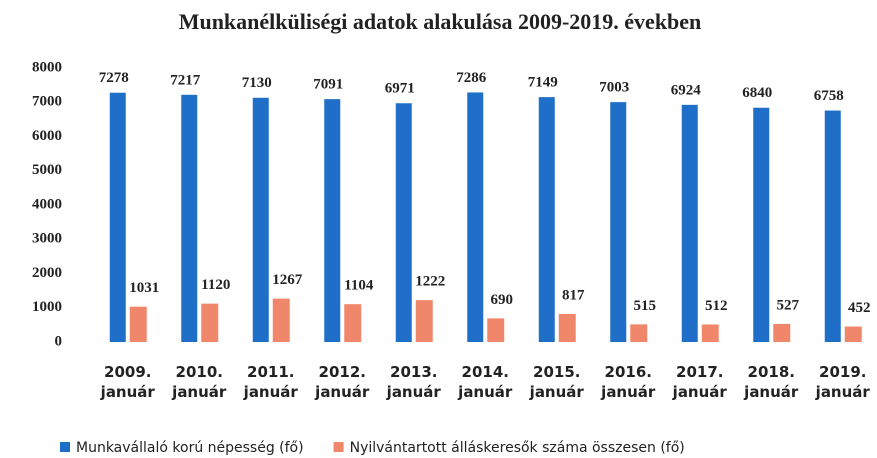  I want to click on y-tick-label: 7000, so click(47, 102).